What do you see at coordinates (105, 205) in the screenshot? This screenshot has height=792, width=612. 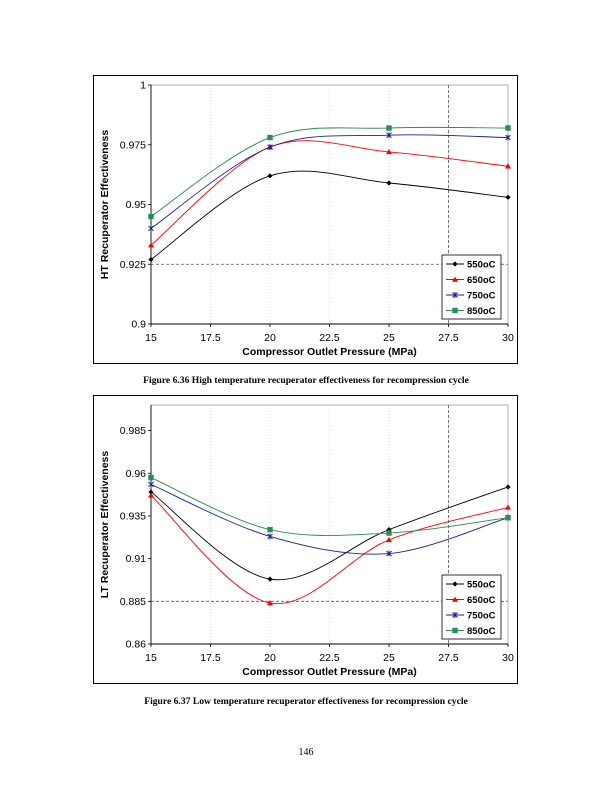 I see `y-axis-label: HT Recuperator Effectiveness` at bounding box center [105, 205].